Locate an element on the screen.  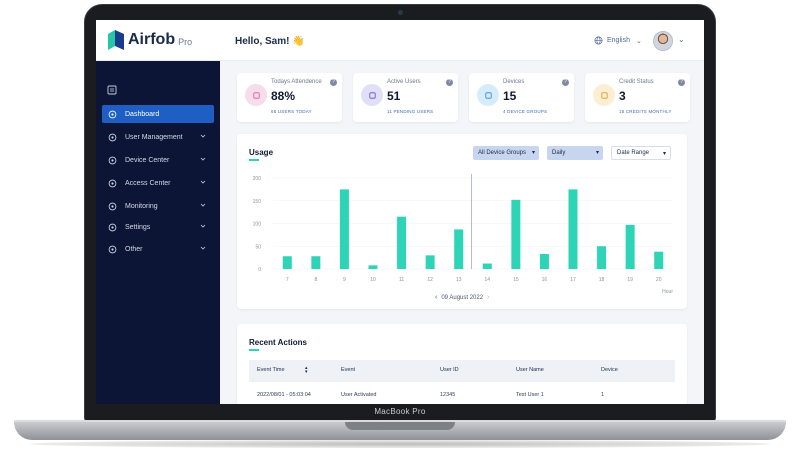
usage-title: Usage is located at coordinates (261, 152).